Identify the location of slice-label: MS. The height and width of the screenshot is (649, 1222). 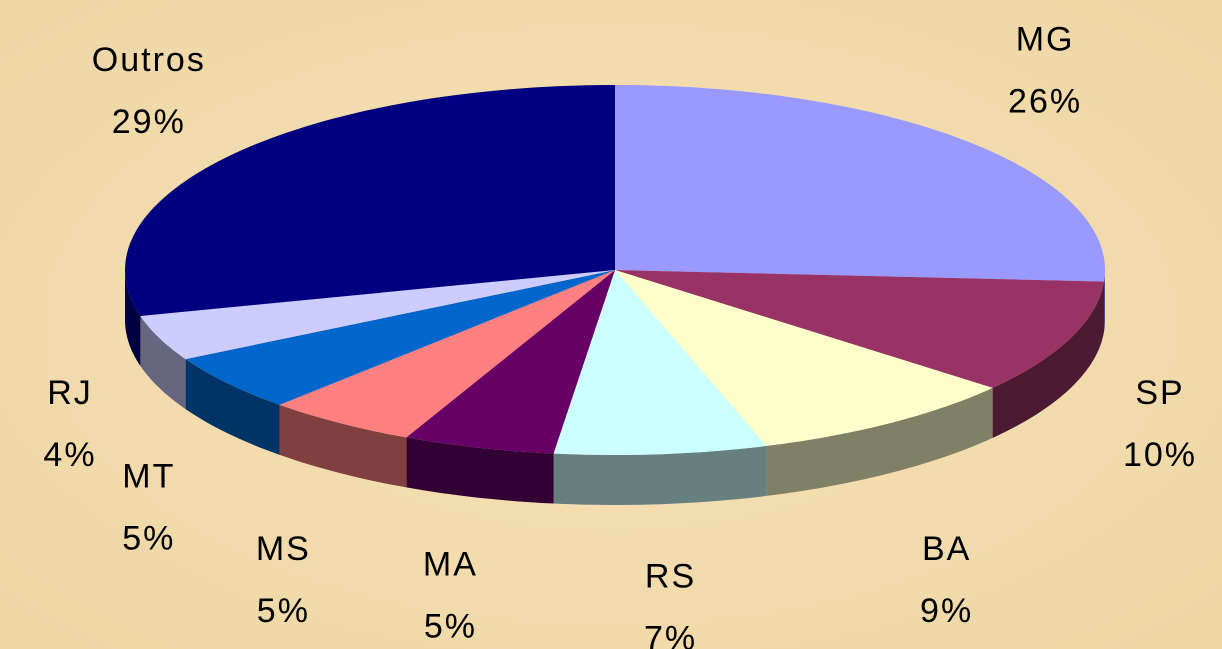
(283, 549).